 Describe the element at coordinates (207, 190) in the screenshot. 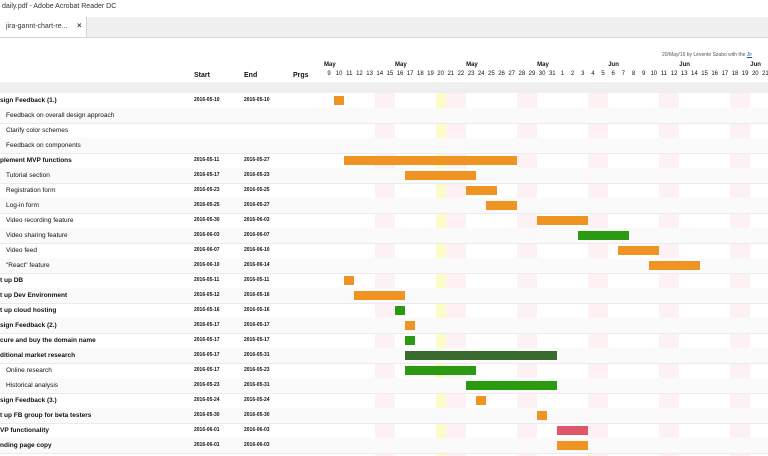

I see `task-start-date: 2016-05-23` at that location.